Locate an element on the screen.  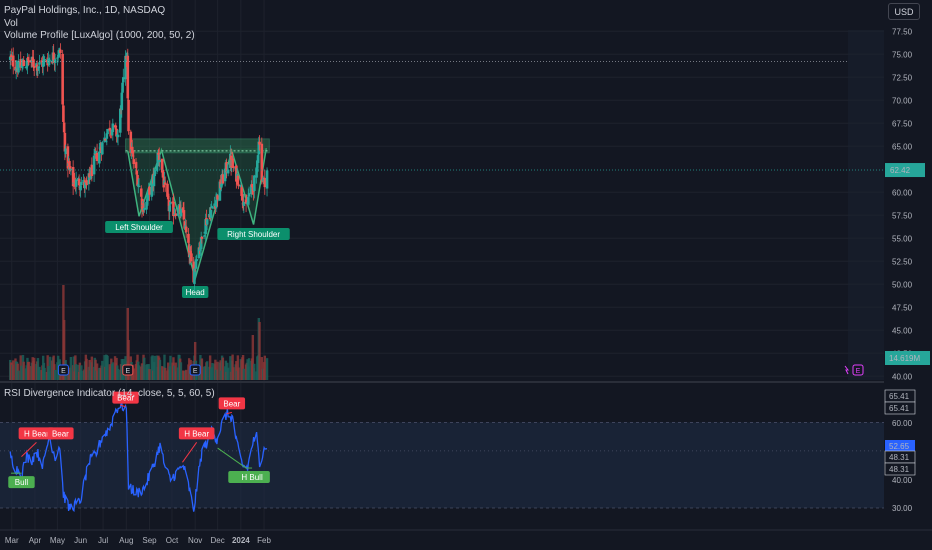
price-tick-label: 70.00 is located at coordinates (902, 100).